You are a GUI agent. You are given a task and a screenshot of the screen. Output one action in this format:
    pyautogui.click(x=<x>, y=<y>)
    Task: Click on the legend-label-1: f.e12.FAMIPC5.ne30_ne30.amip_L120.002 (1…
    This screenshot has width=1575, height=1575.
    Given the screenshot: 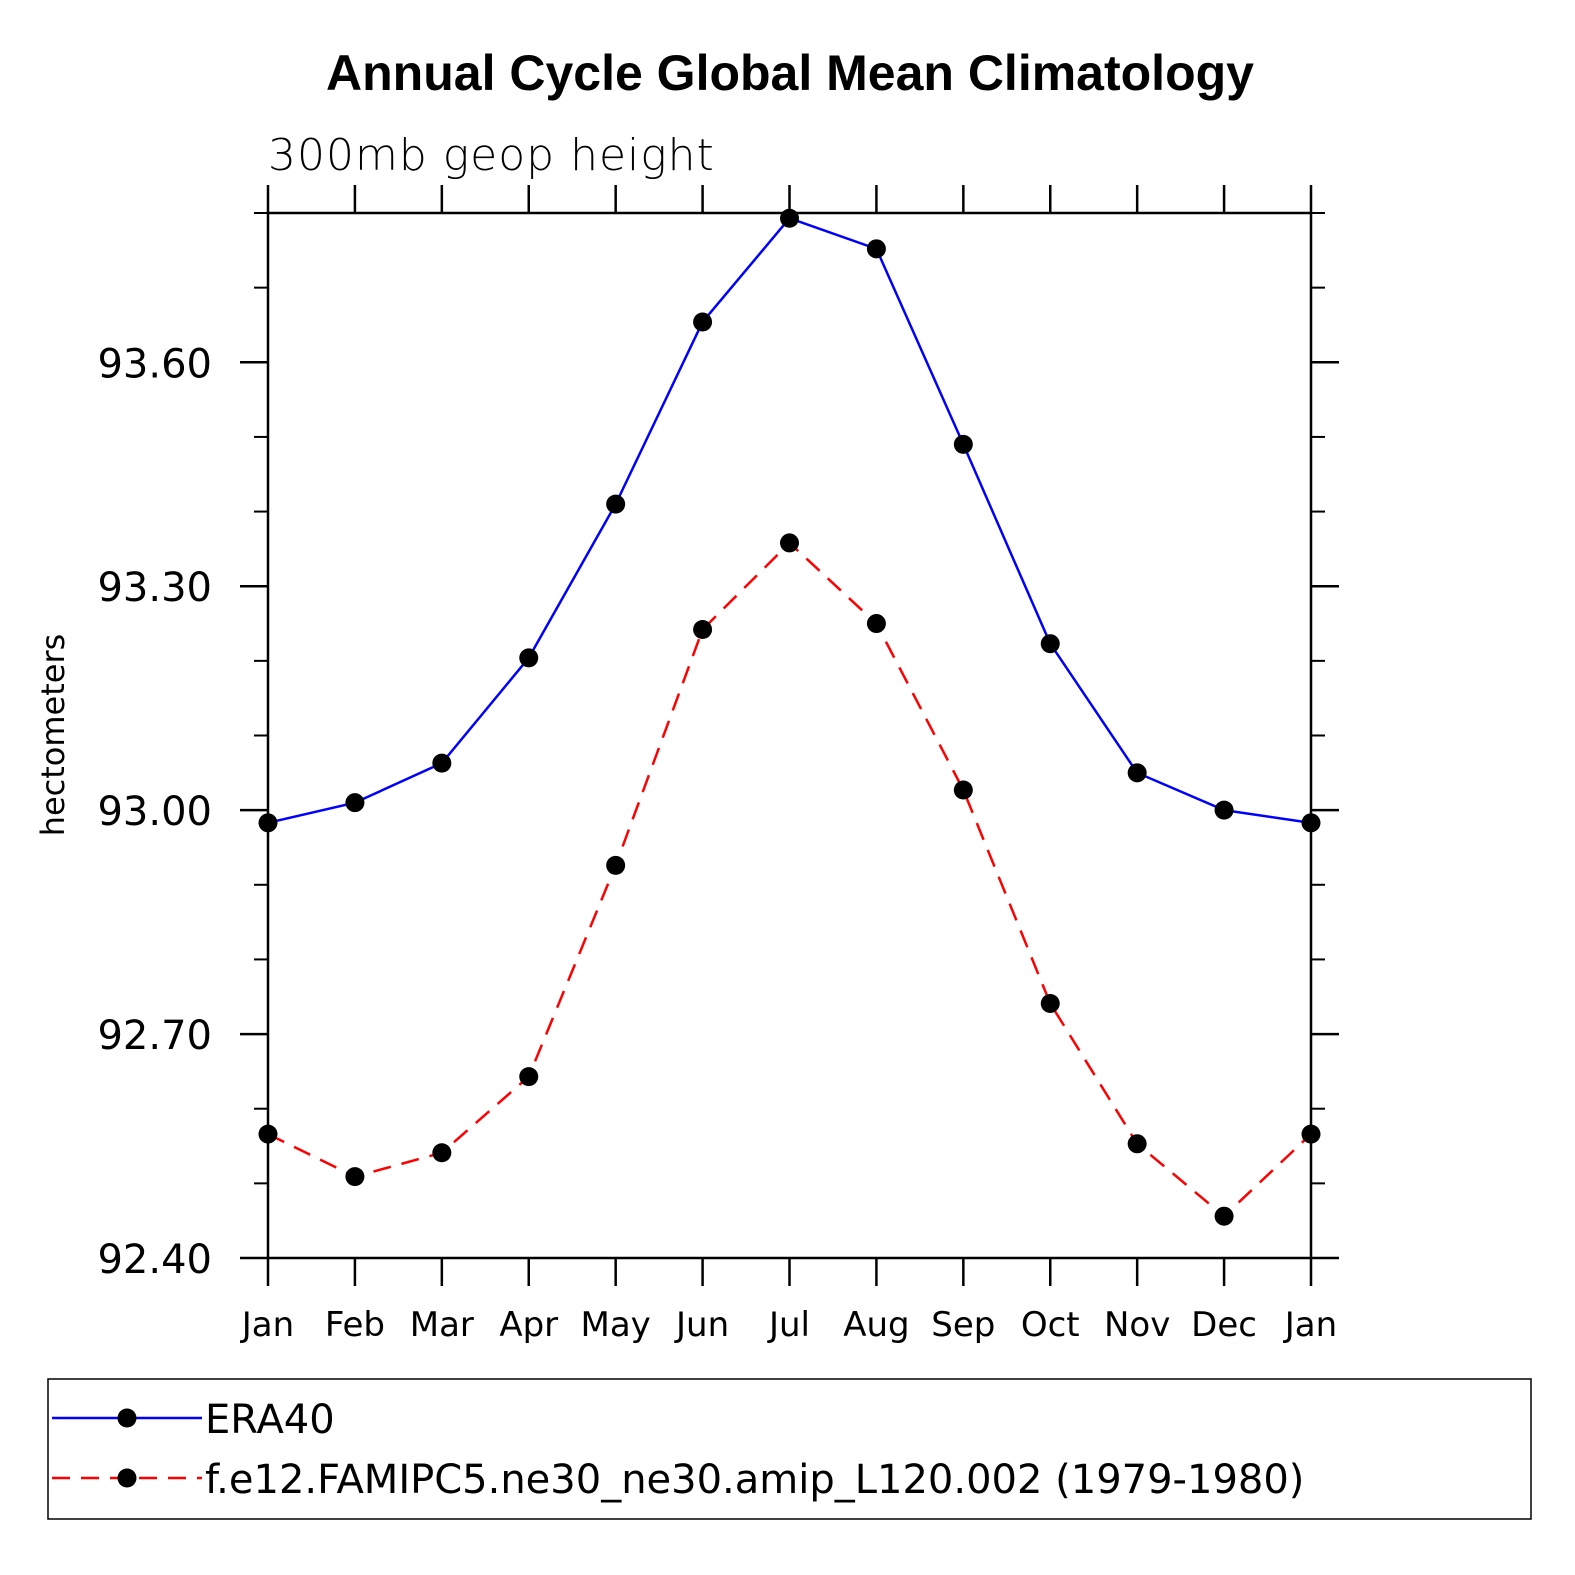 What is the action you would take?
    pyautogui.click(x=754, y=1480)
    